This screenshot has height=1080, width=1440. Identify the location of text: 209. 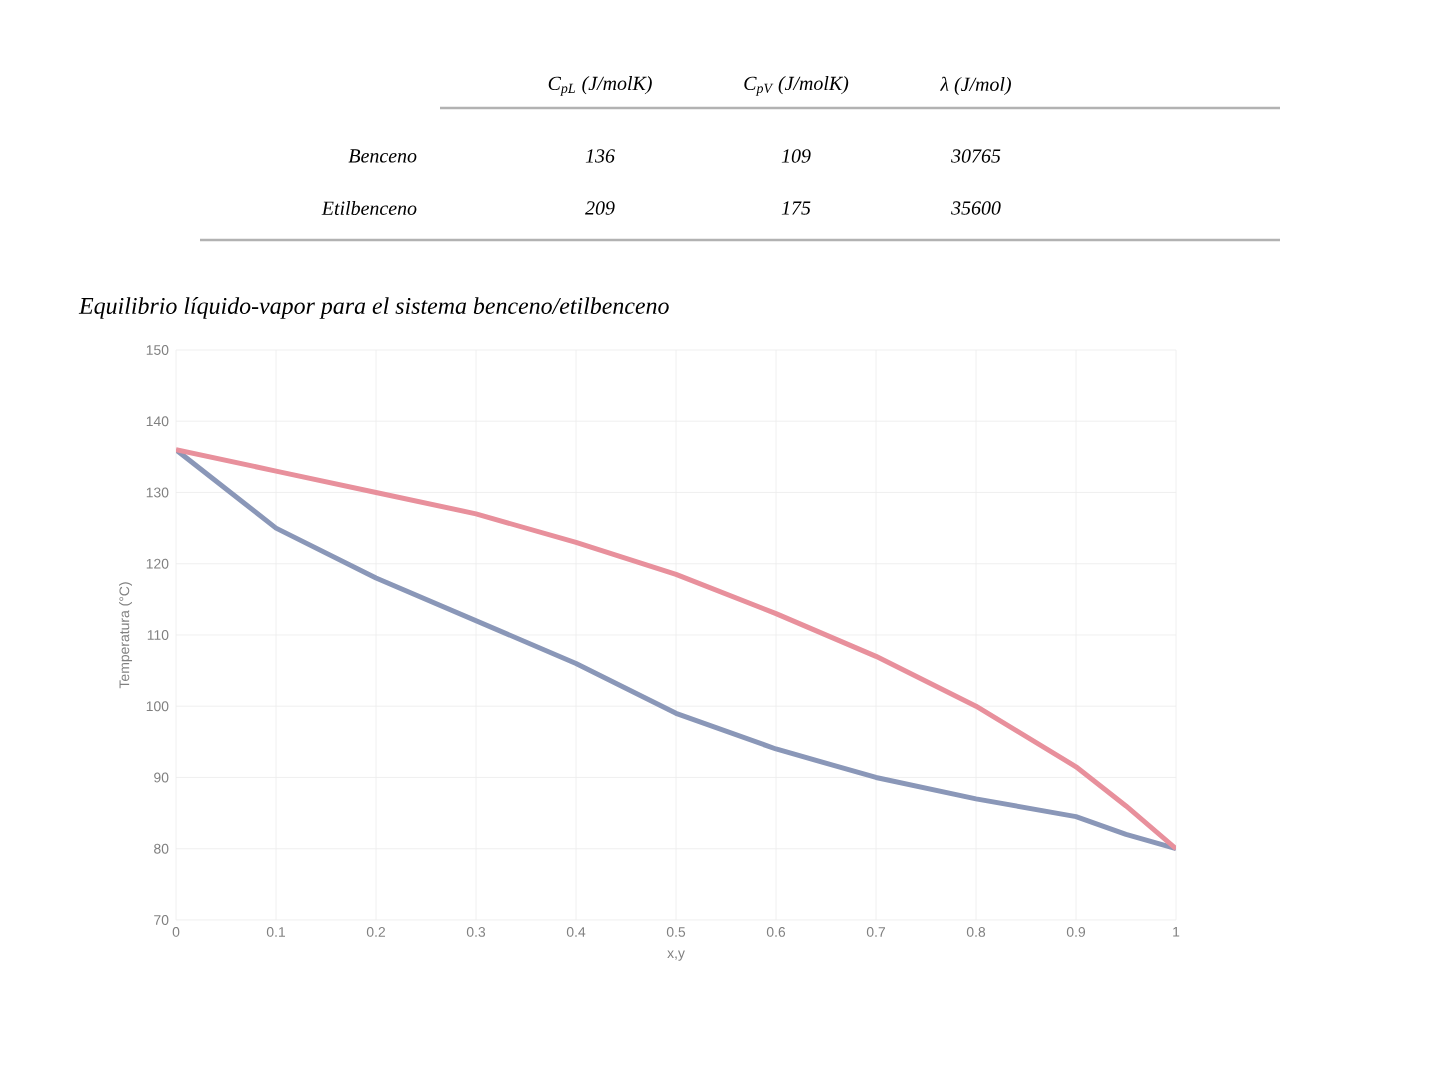
(600, 208).